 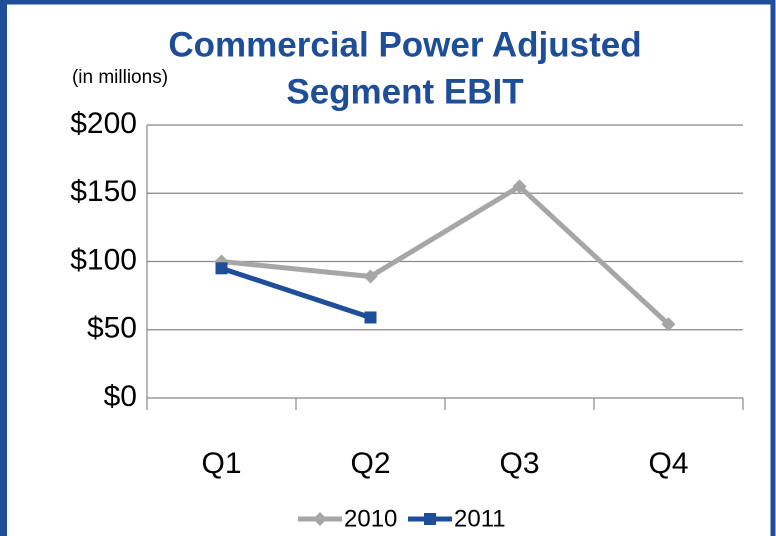 I want to click on chart-title: Segment EBIT, so click(x=404, y=91).